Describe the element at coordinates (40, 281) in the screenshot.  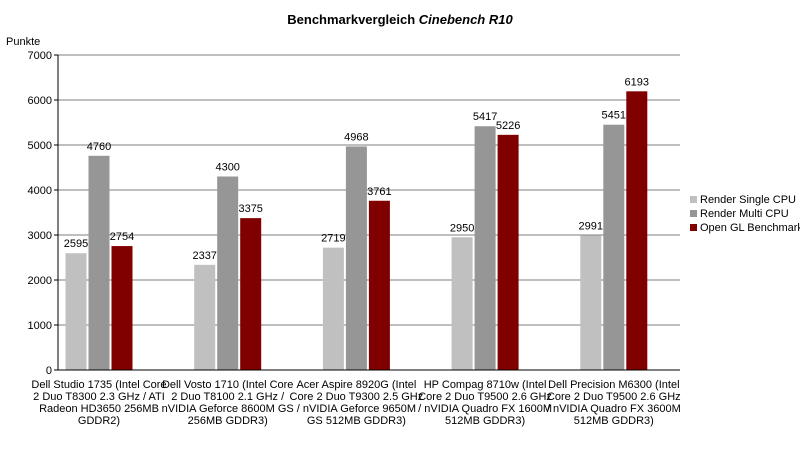
I see `y-tick-label: 2000` at that location.